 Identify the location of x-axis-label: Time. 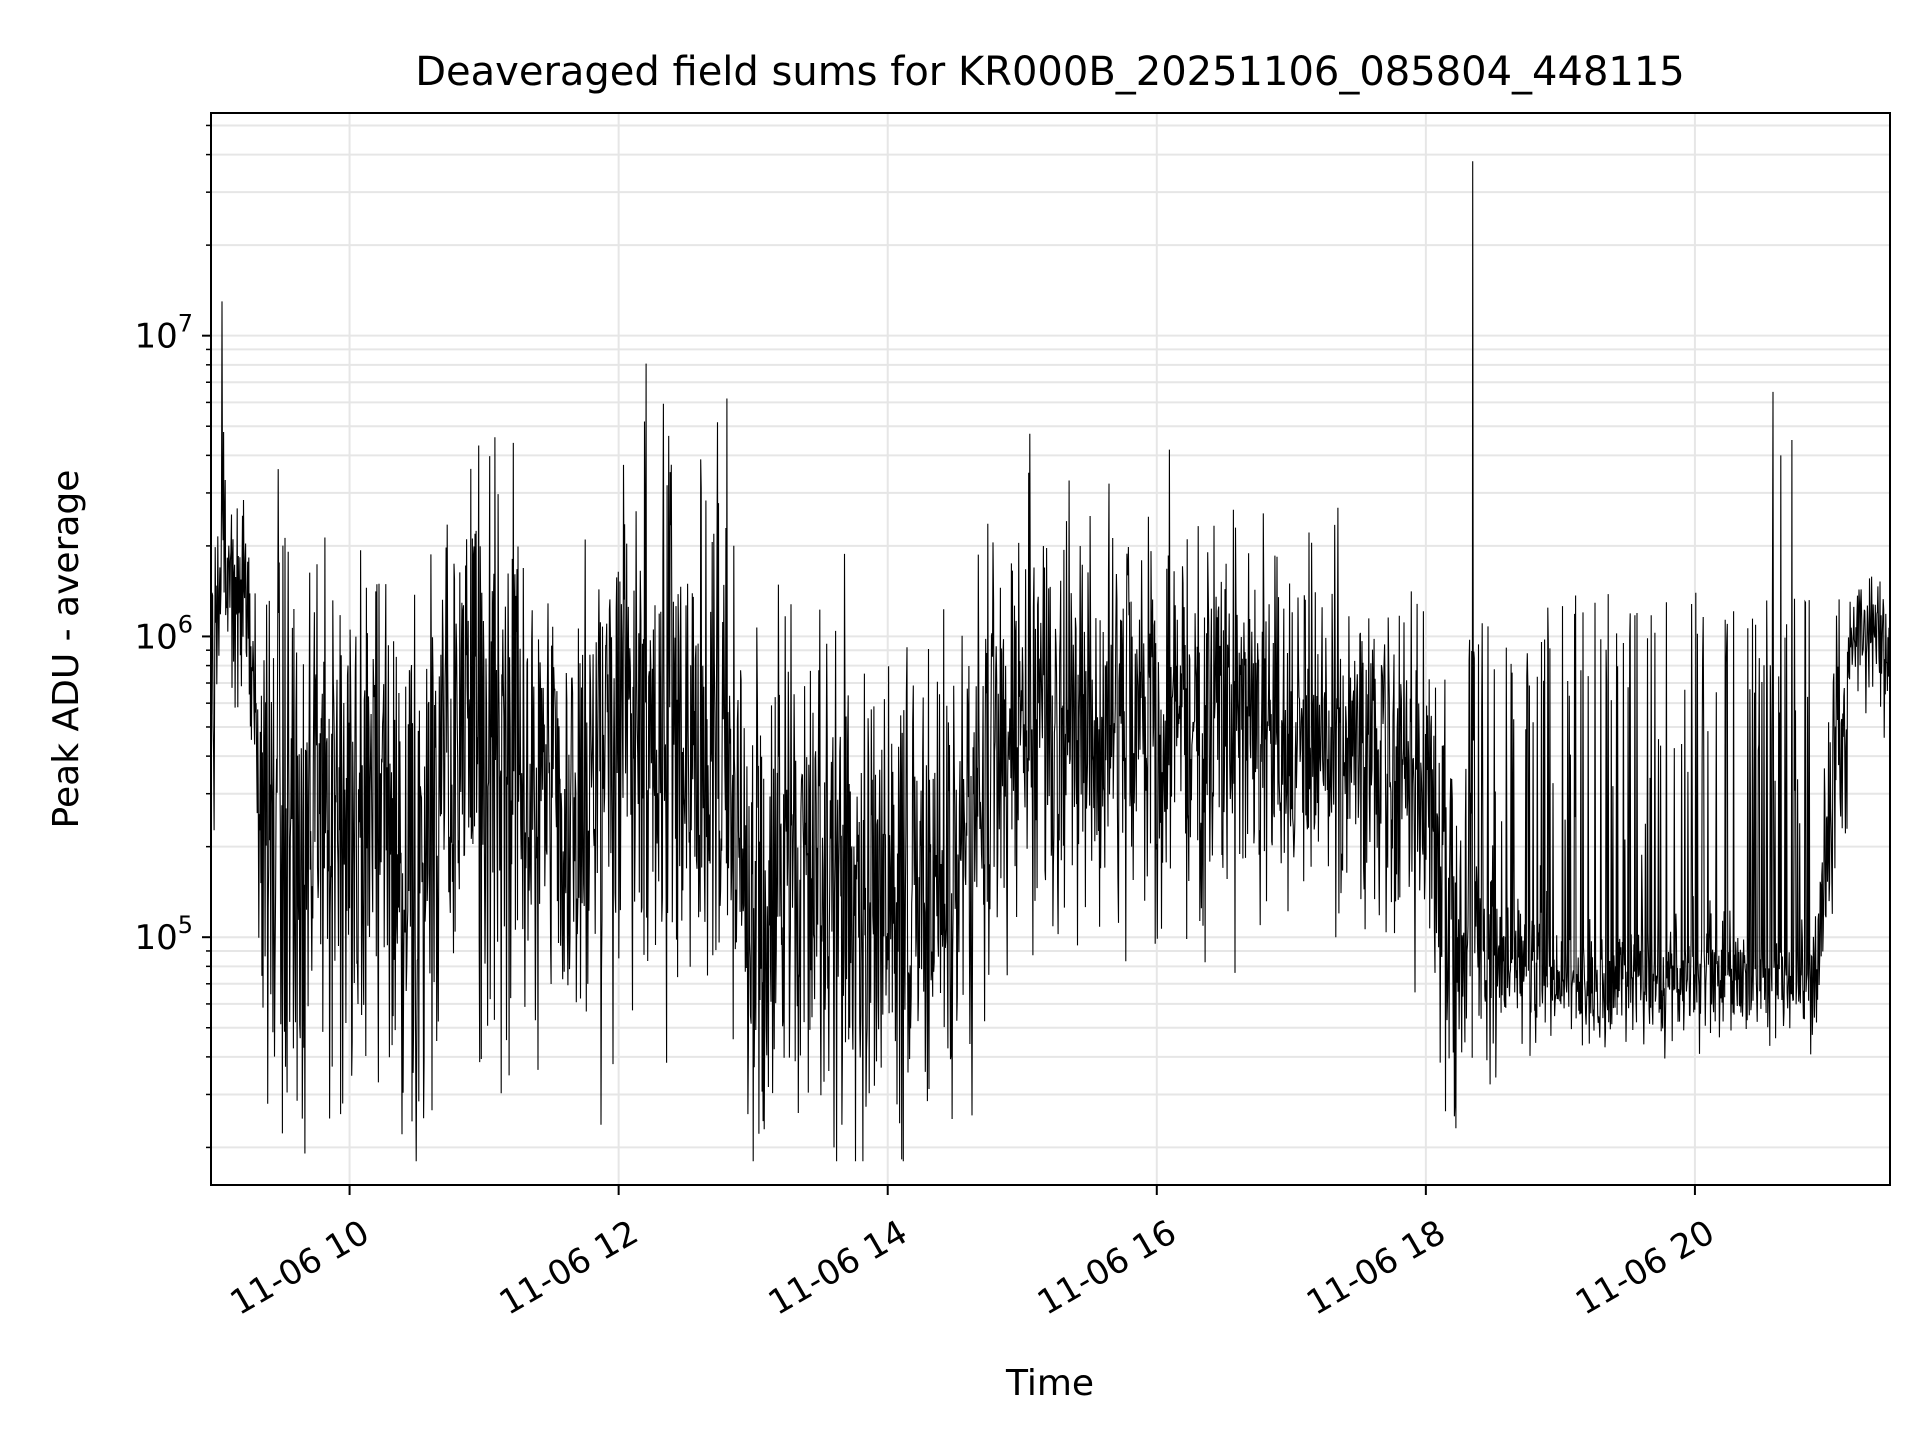
(1049, 1383).